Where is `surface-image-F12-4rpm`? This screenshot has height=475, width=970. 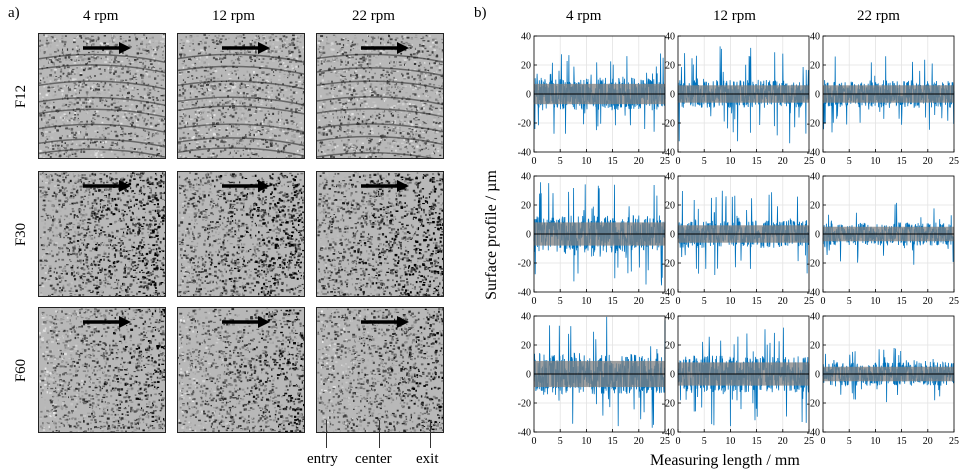 surface-image-F12-4rpm is located at coordinates (102, 96).